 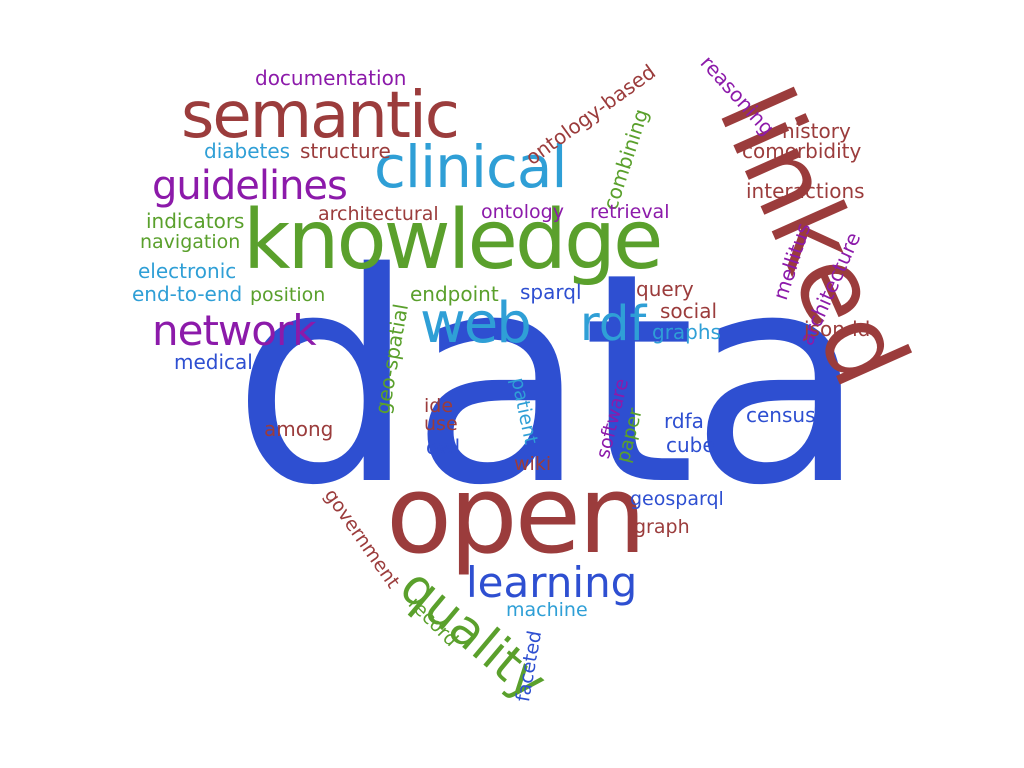 I want to click on word-rdf: rdf, so click(x=613, y=324).